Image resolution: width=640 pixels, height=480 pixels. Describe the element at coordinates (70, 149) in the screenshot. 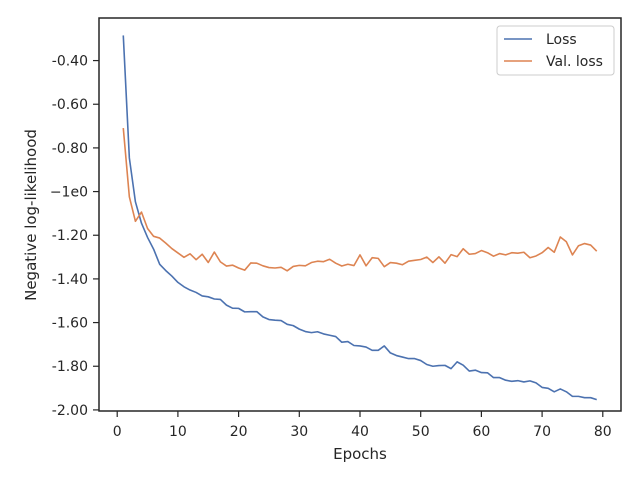

I see `y-tick-label: -0.80` at that location.